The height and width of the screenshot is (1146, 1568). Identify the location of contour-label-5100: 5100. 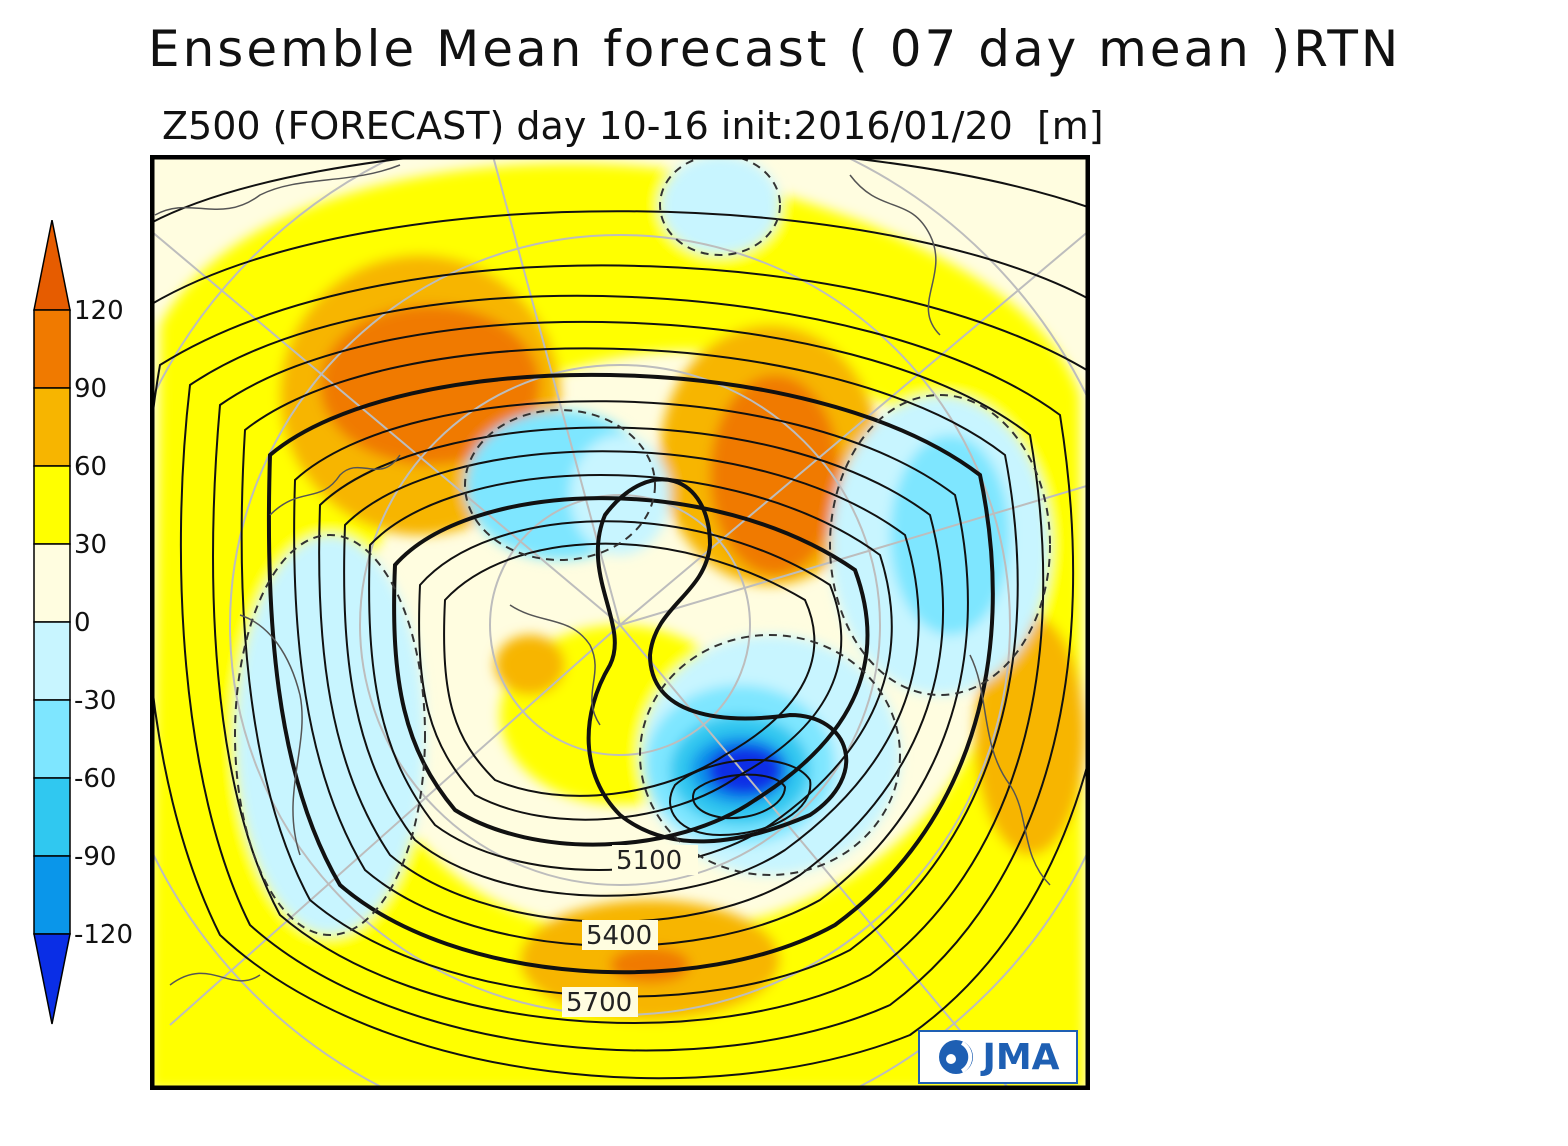
(649, 861).